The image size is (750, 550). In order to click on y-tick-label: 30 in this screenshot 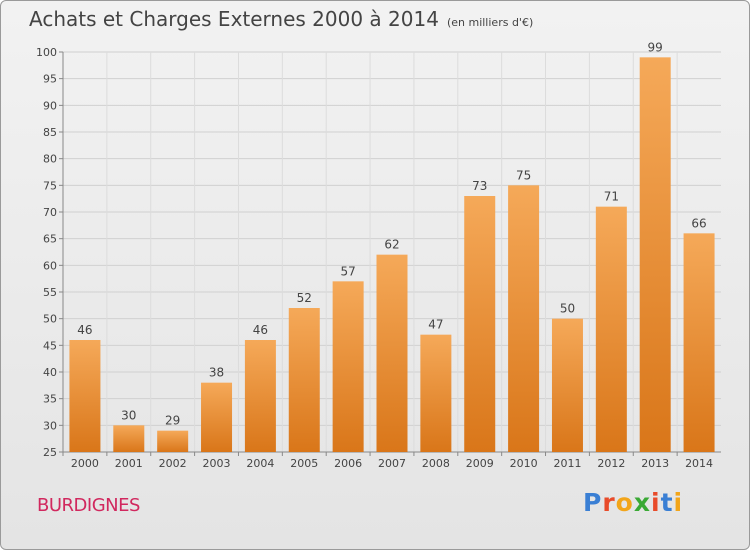, I will do `click(50, 425)`.